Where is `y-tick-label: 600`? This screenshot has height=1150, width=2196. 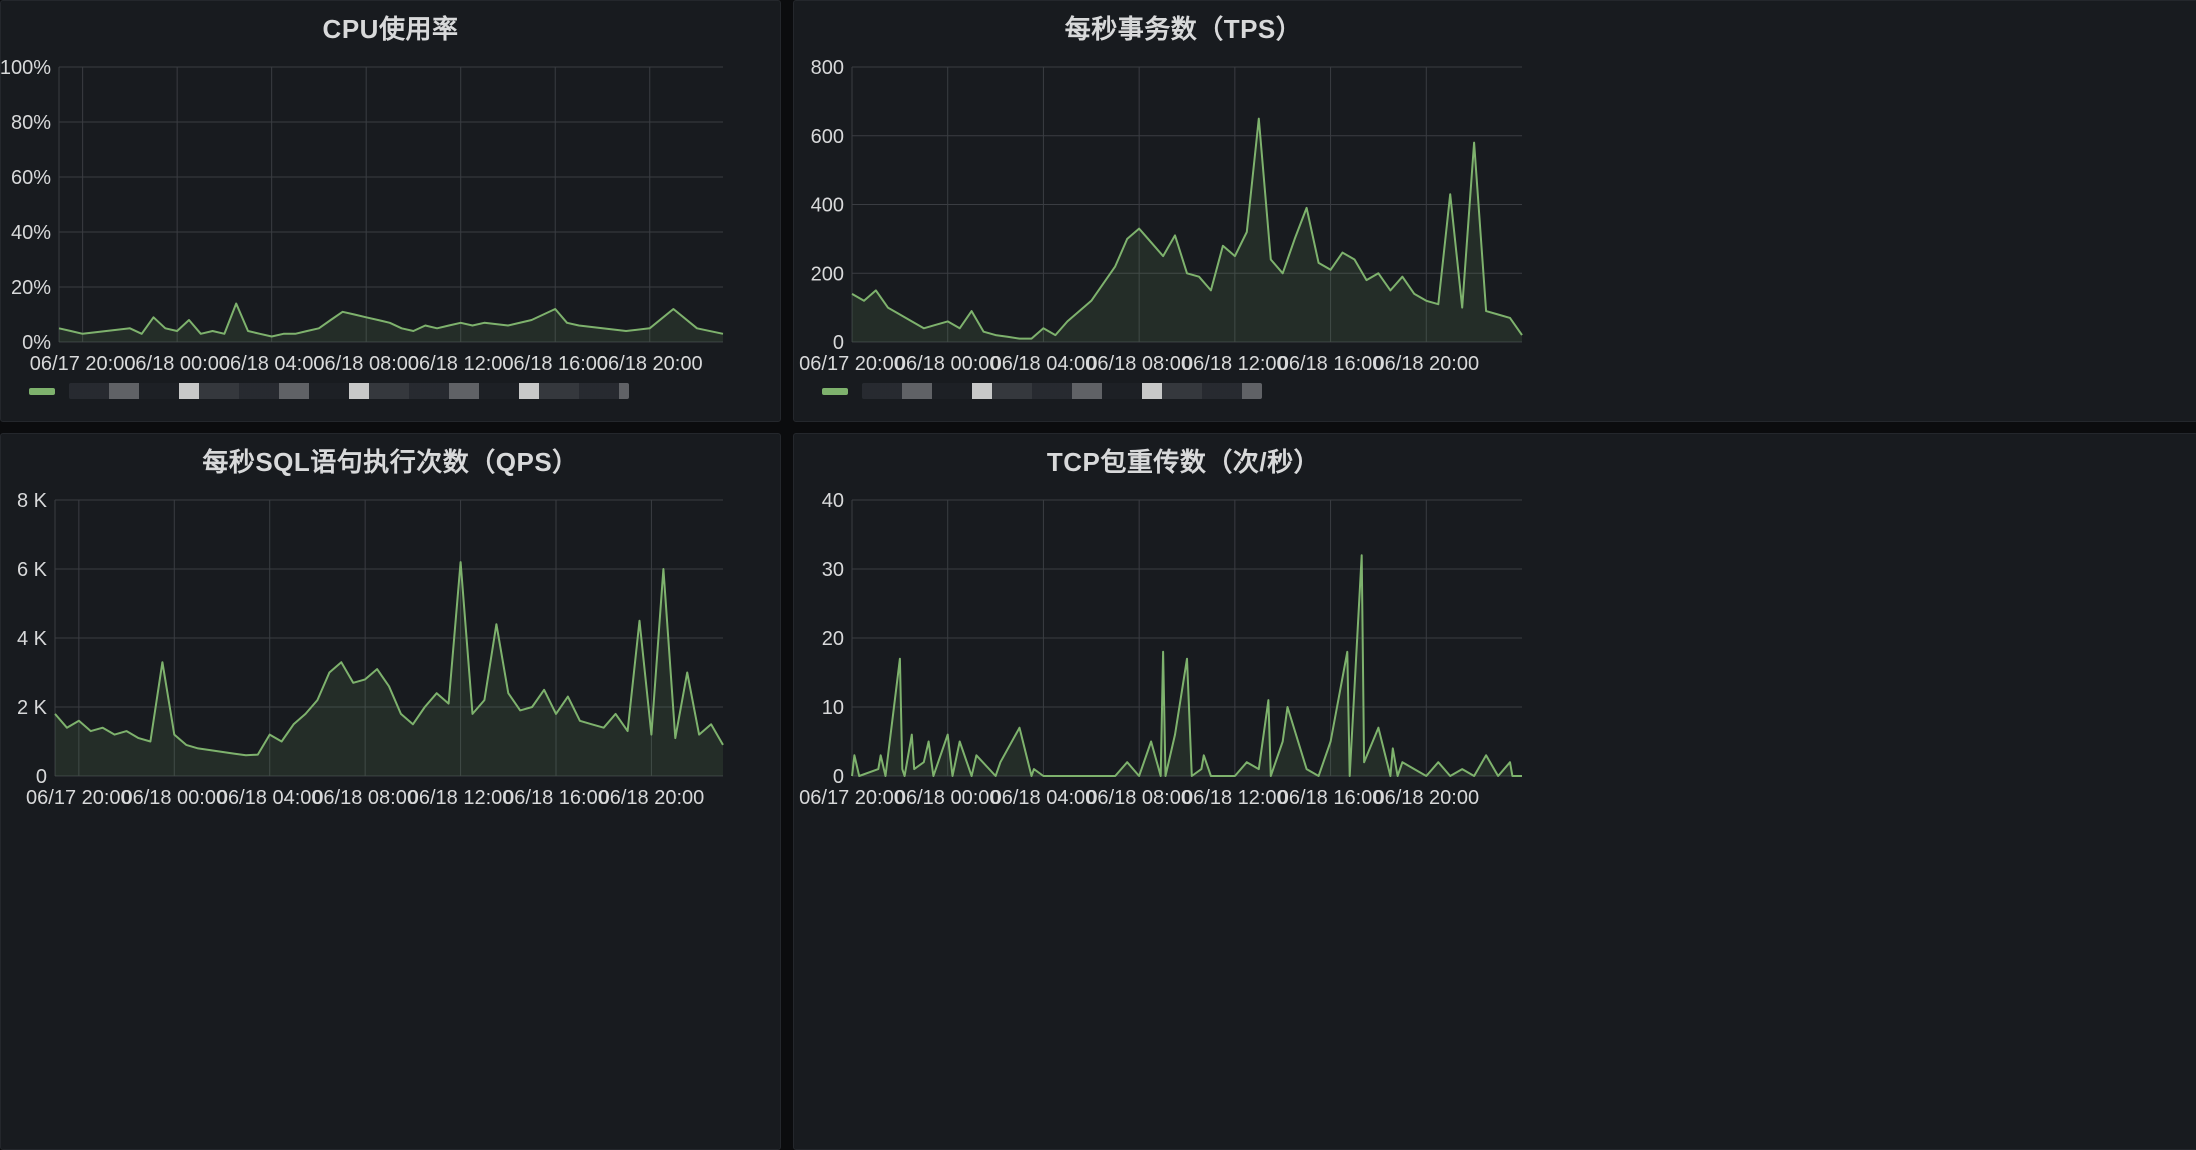
y-tick-label: 600 is located at coordinates (827, 137).